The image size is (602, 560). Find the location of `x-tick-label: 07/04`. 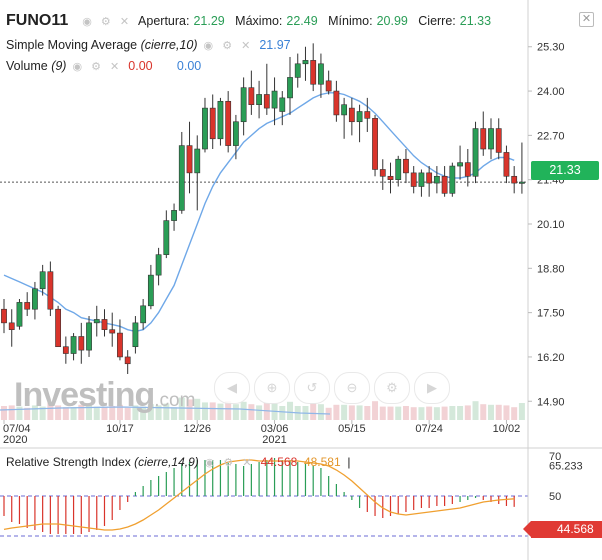

x-tick-label: 07/04 is located at coordinates (17, 429).